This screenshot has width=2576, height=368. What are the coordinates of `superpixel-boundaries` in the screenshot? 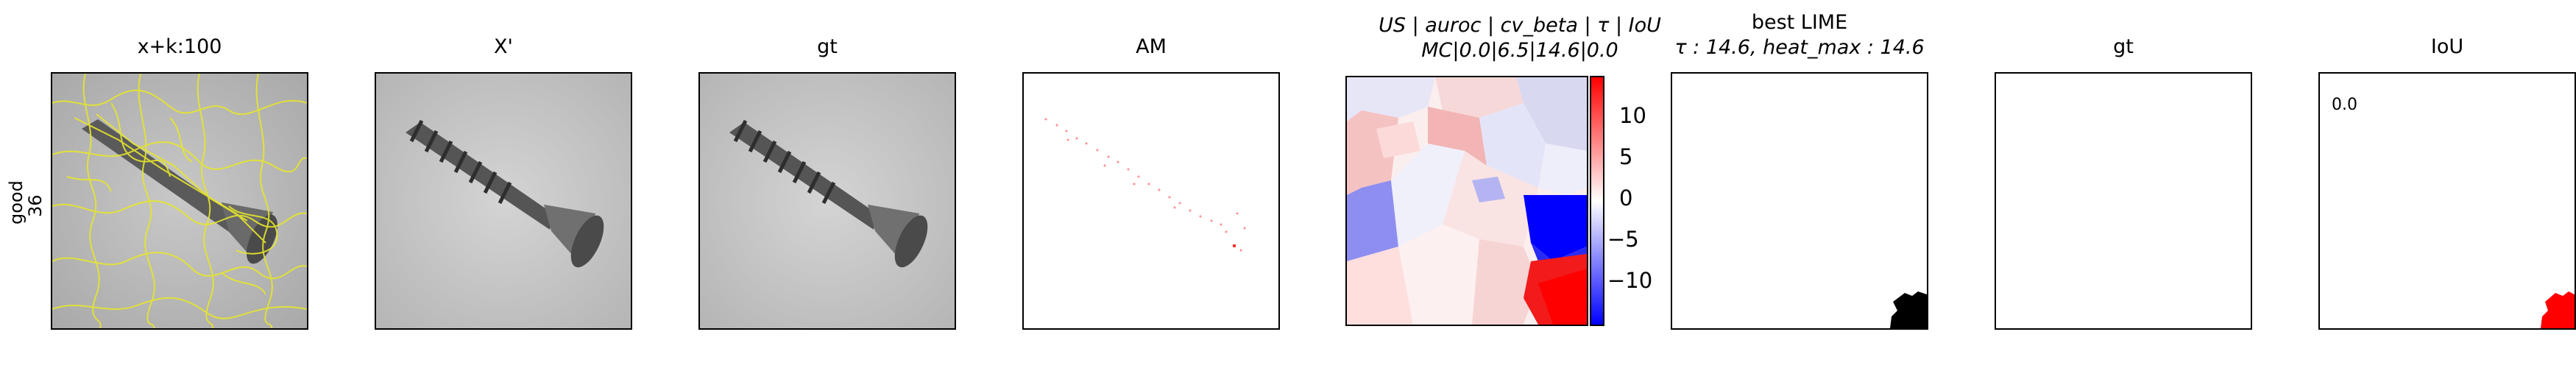 It's located at (179, 201).